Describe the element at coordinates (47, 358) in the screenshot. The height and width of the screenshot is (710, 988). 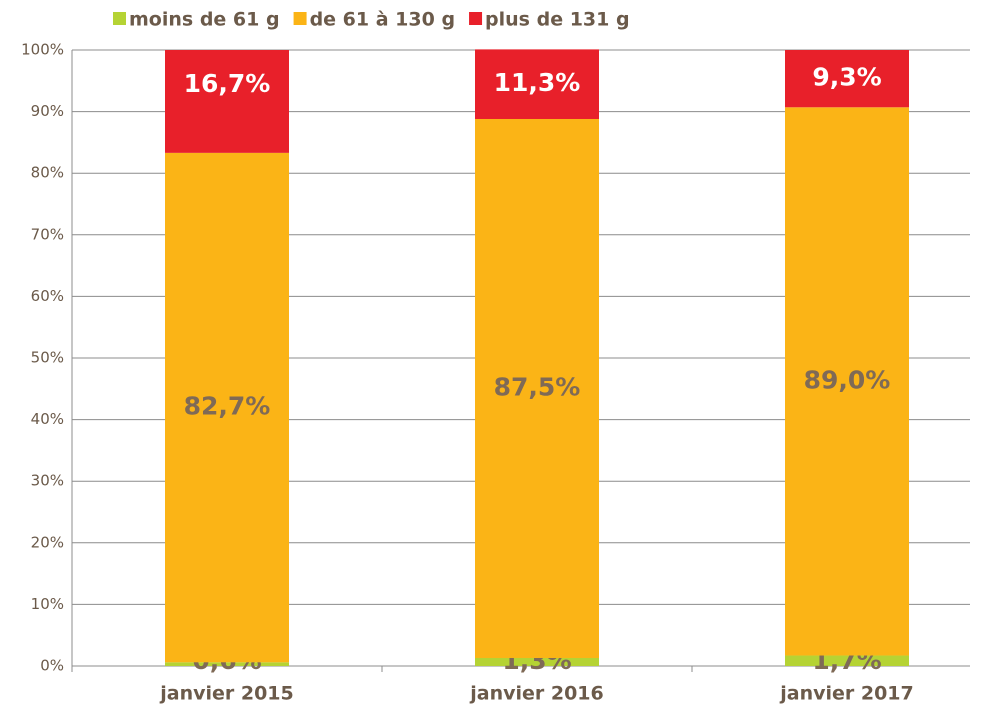
I see `y-tick-label: 50%` at that location.